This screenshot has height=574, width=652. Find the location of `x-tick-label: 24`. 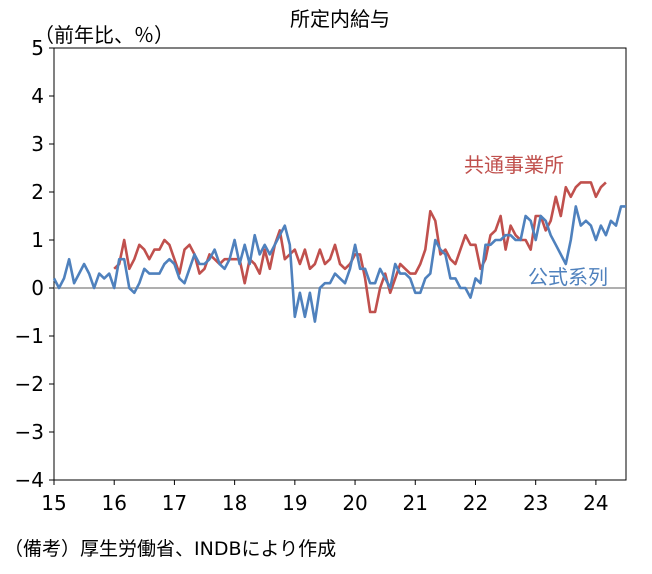

x-tick-label: 24 is located at coordinates (595, 503).